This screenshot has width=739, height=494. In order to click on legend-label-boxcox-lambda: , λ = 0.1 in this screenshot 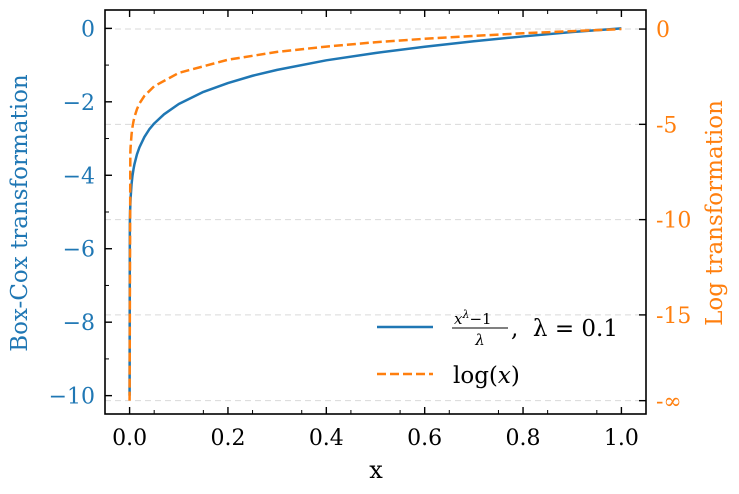, I will do `click(564, 329)`.